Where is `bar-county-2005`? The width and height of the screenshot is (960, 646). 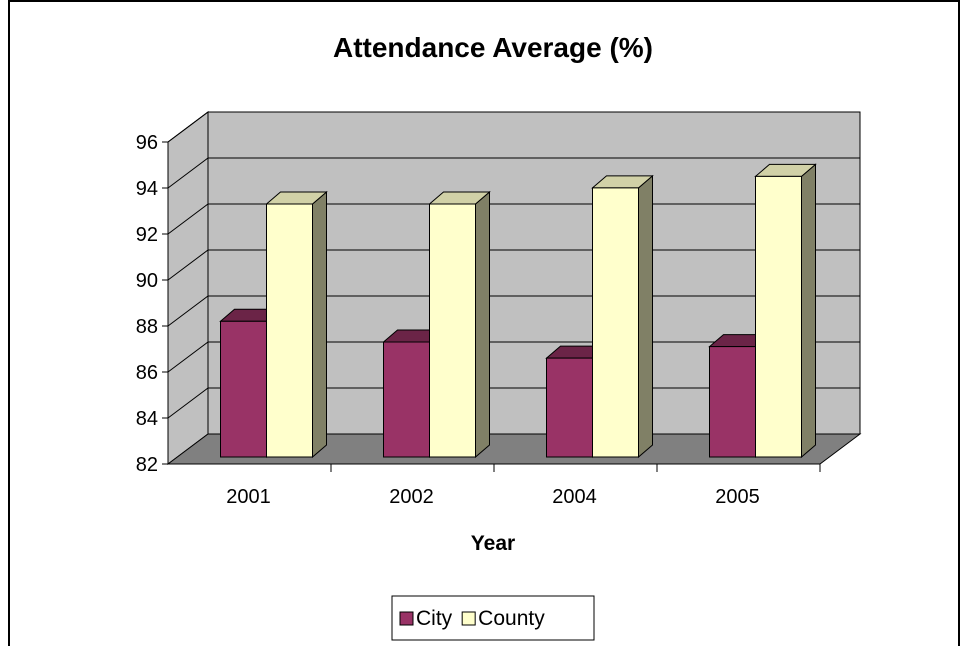 bar-county-2005 is located at coordinates (785, 311).